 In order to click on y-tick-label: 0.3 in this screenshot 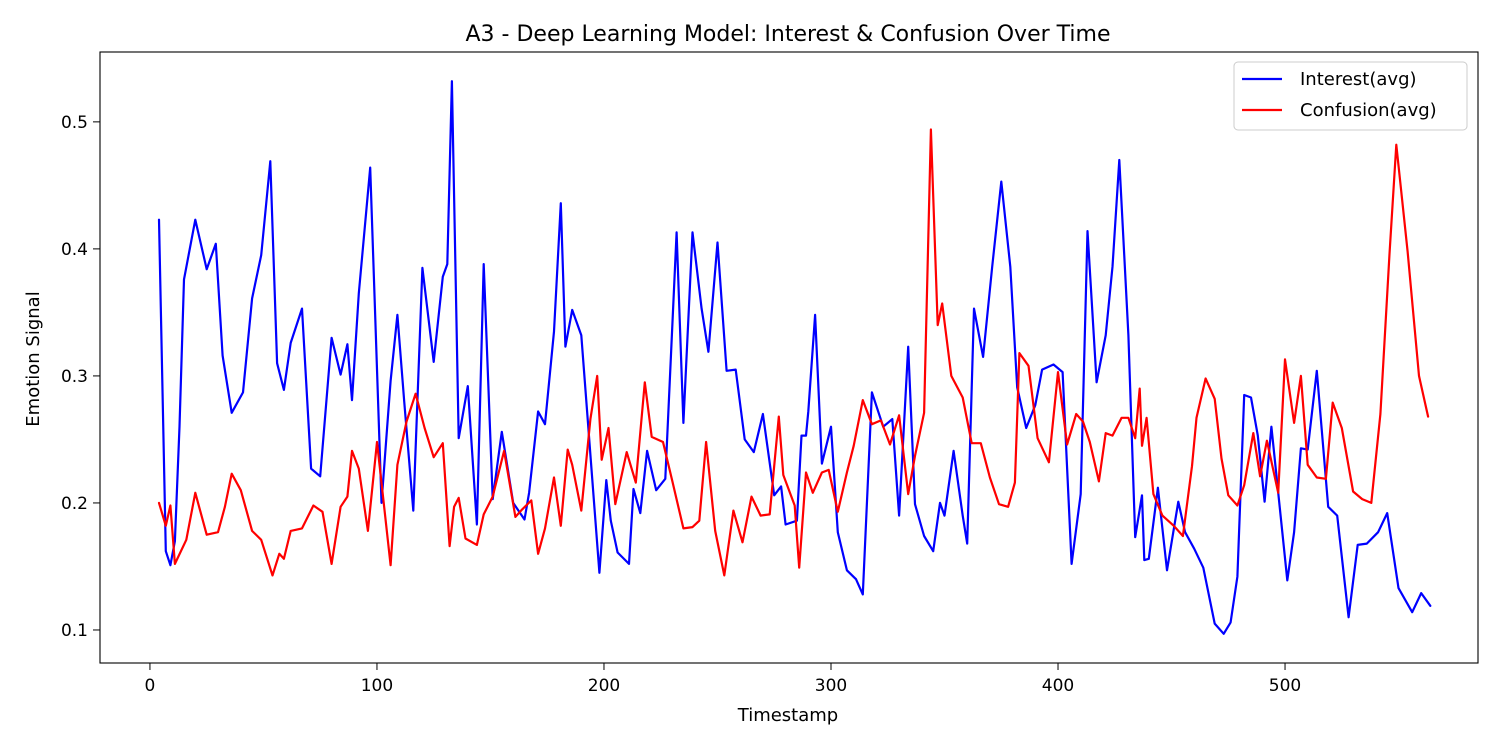, I will do `click(74, 377)`.